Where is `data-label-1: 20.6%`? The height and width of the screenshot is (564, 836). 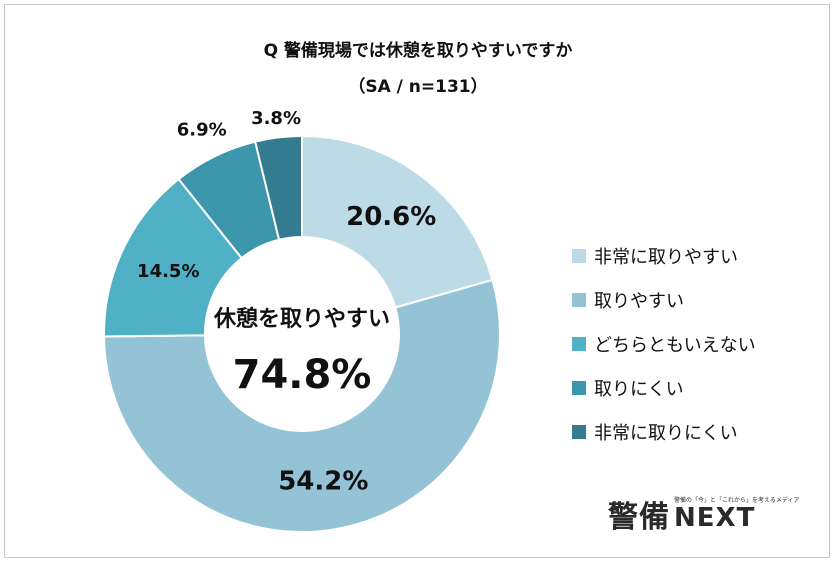 data-label-1: 20.6% is located at coordinates (391, 217).